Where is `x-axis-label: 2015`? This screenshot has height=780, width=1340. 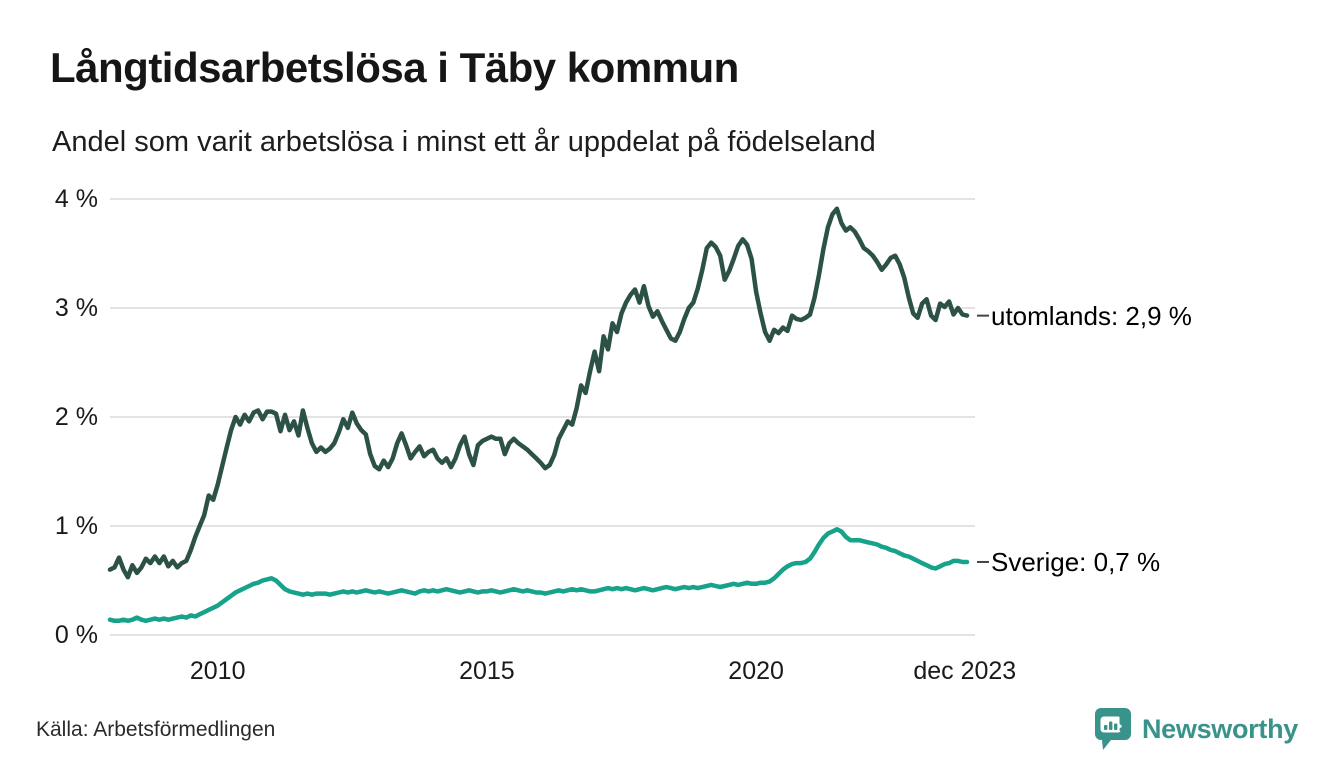 x-axis-label: 2015 is located at coordinates (487, 671).